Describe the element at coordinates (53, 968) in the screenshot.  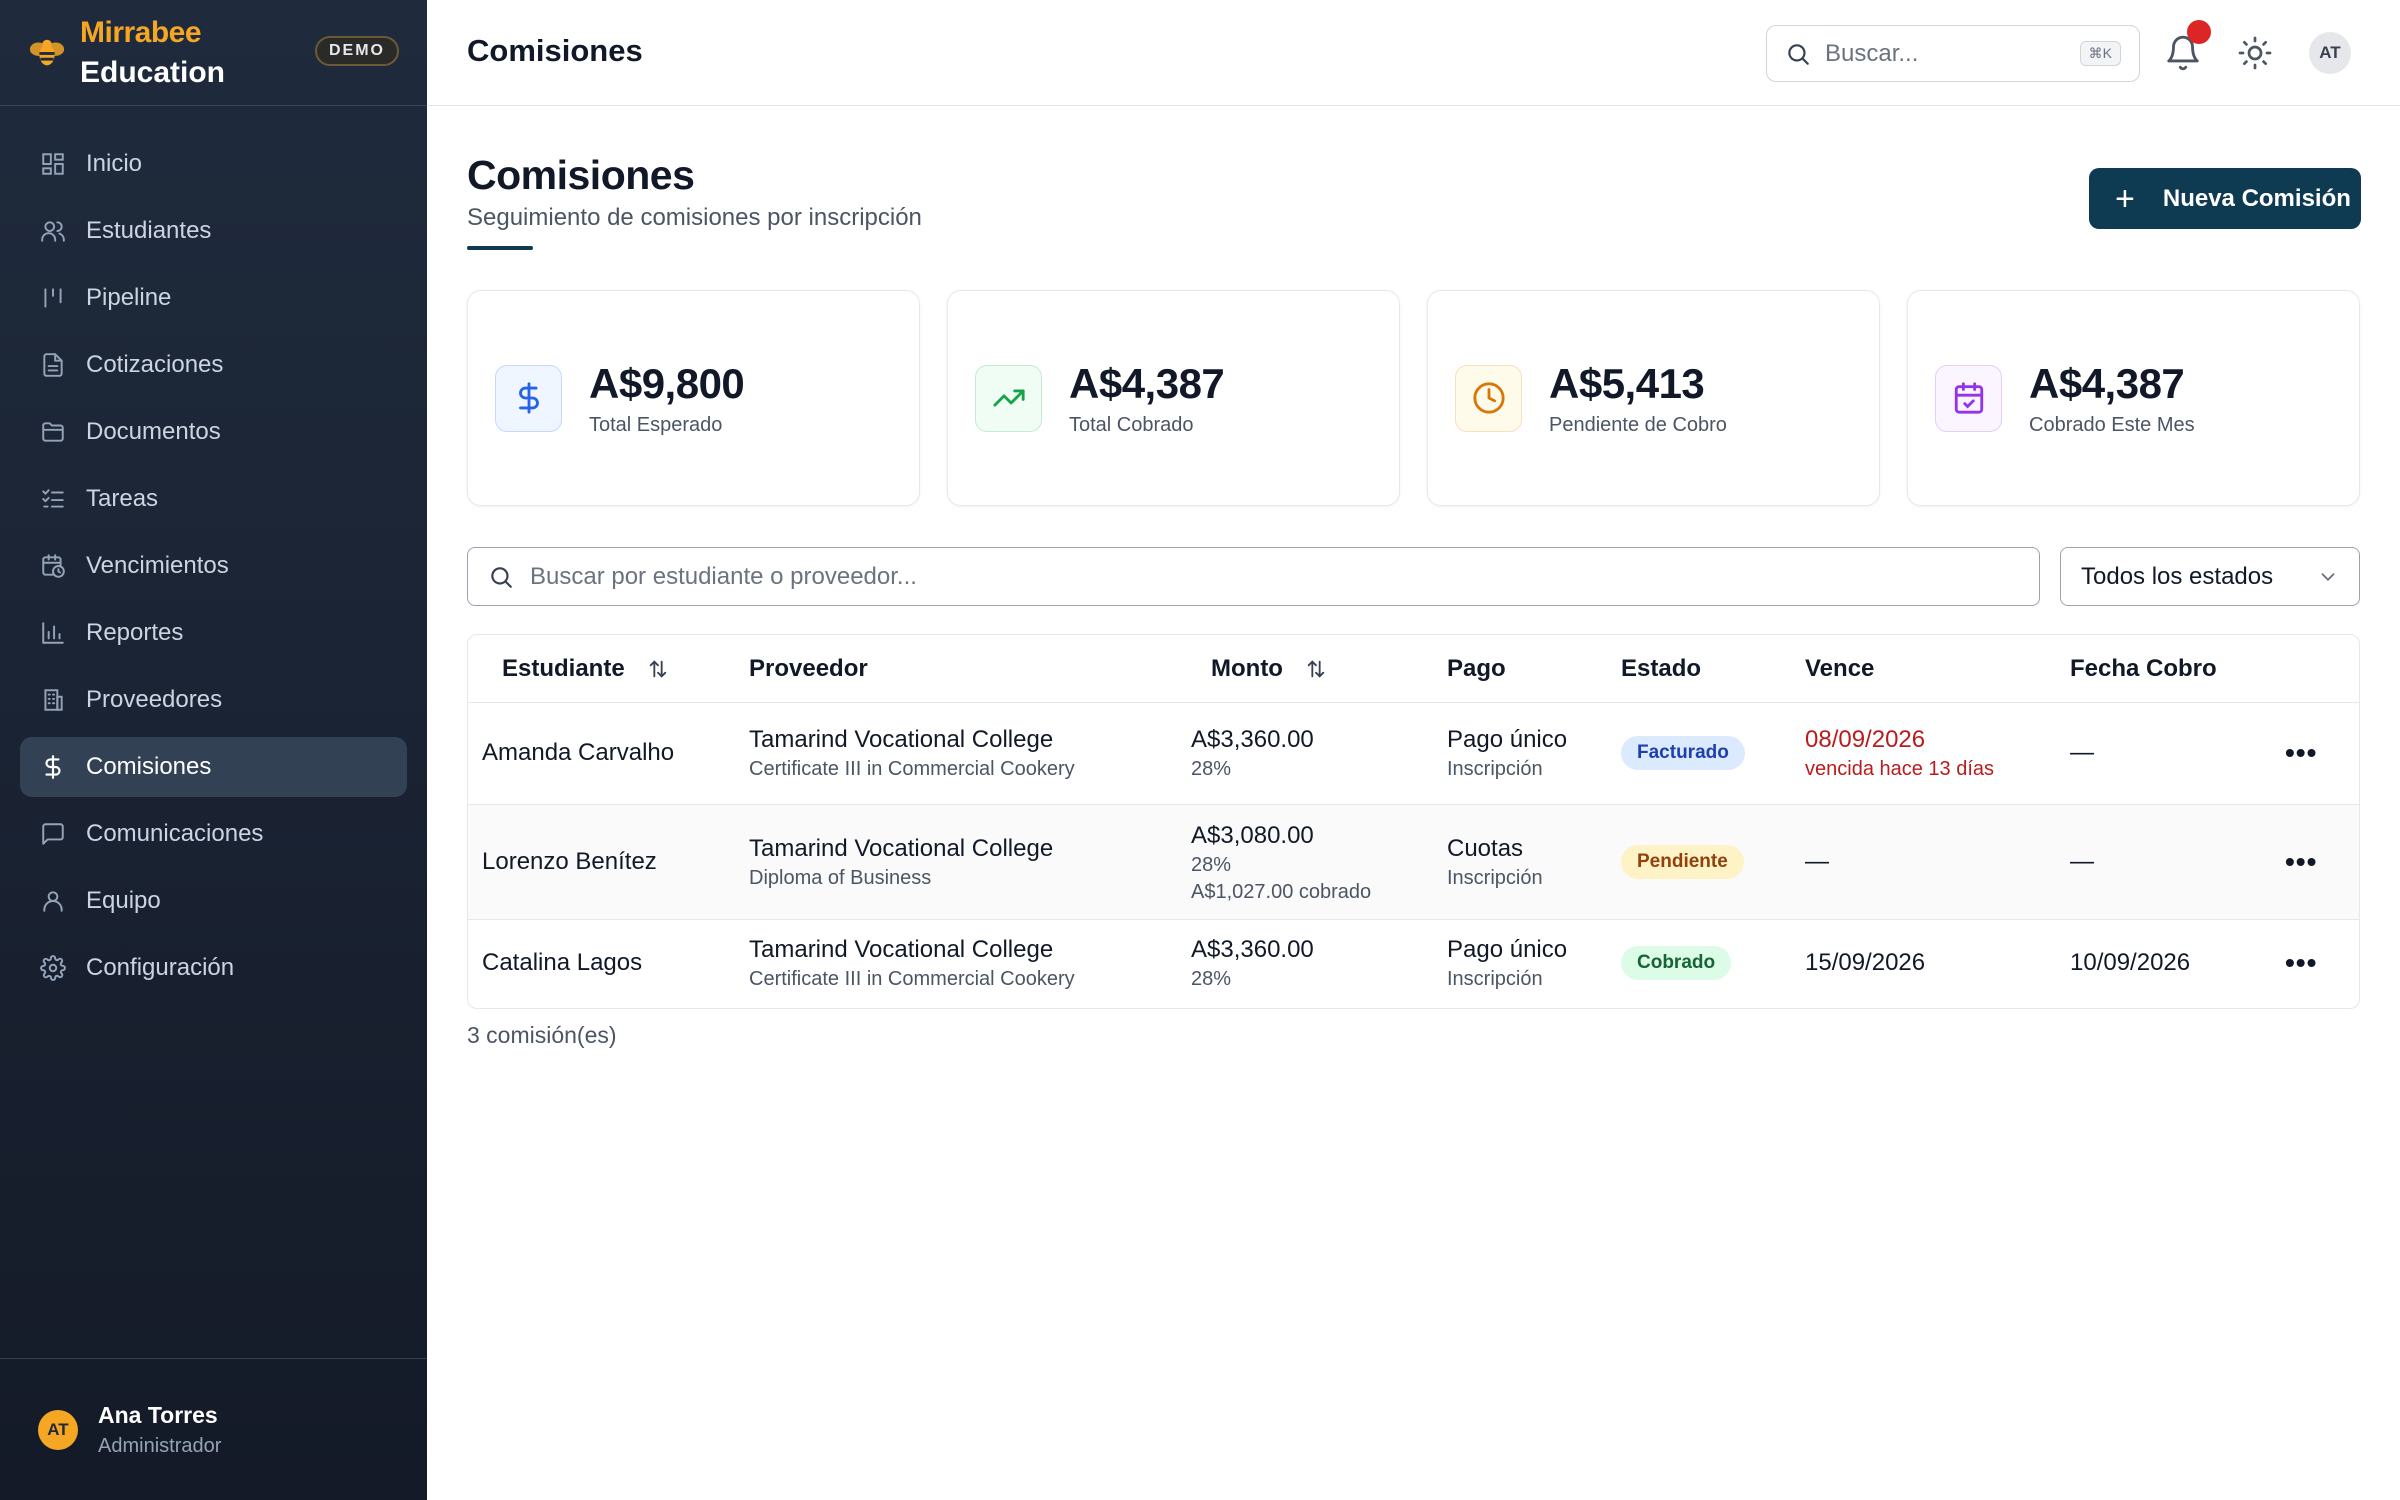
I see `gear-icon` at that location.